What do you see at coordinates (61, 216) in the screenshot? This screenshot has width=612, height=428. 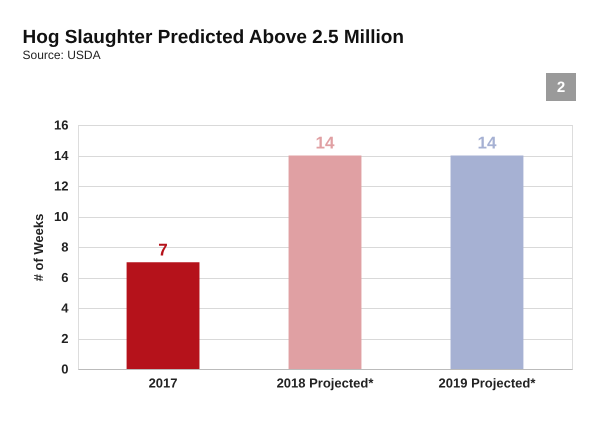 I see `y-tick-label: 10` at bounding box center [61, 216].